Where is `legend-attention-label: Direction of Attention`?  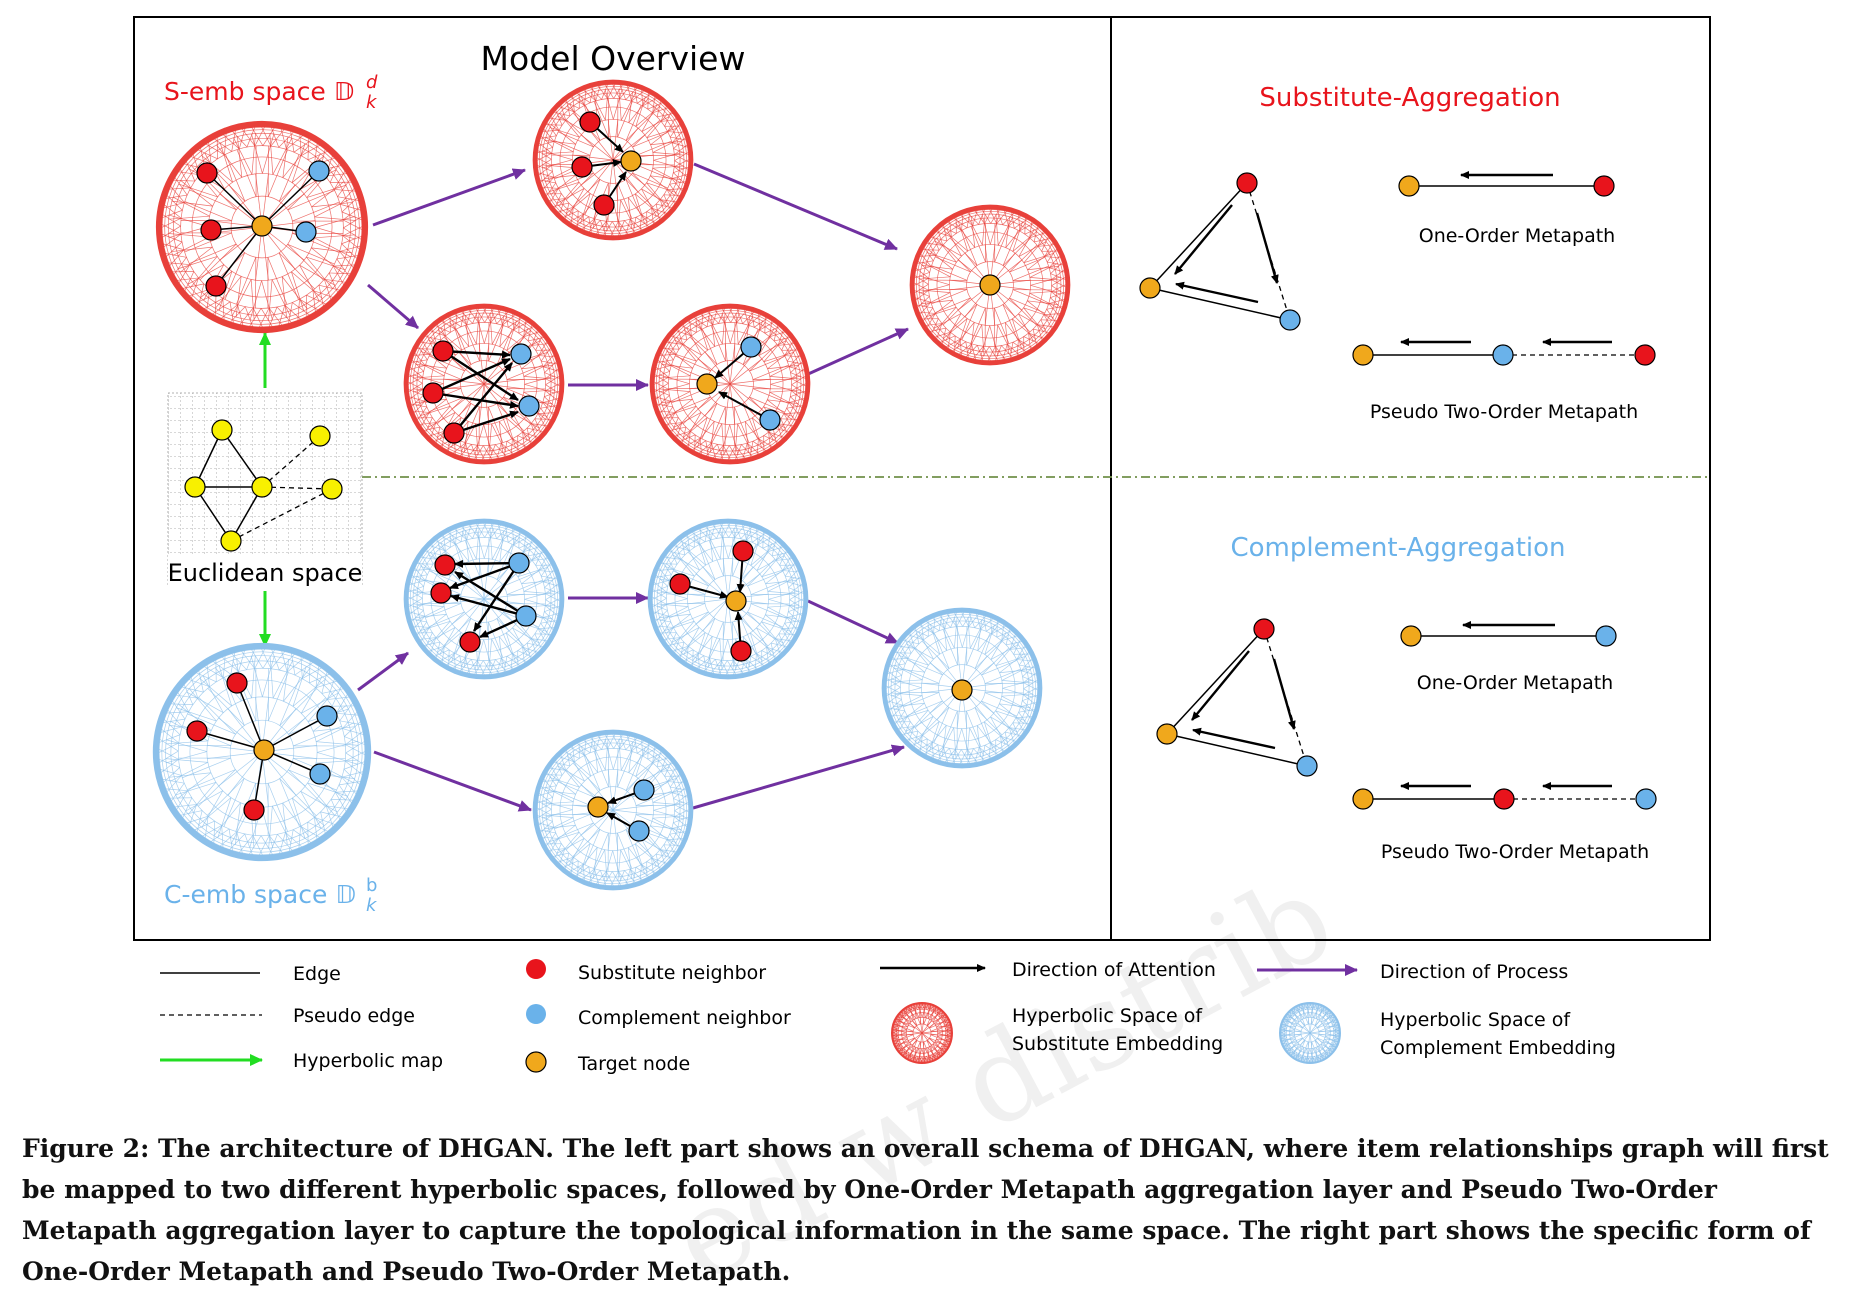 legend-attention-label: Direction of Attention is located at coordinates (1114, 970).